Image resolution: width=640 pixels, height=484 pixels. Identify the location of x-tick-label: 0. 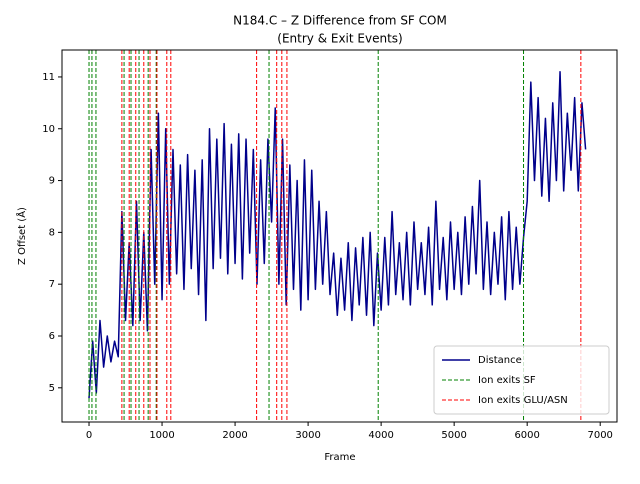
(89, 435).